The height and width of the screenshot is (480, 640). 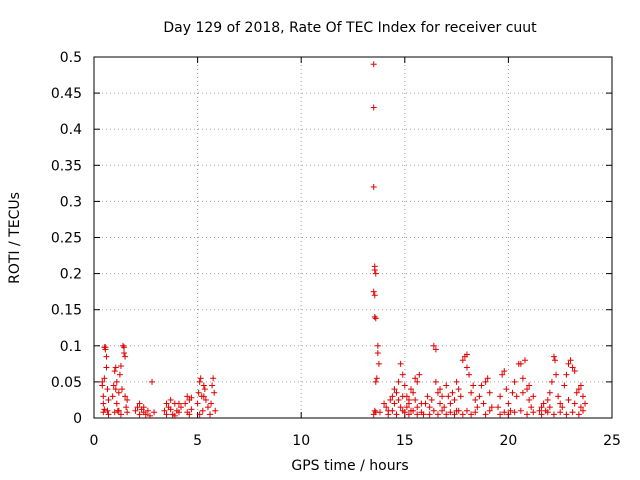 What do you see at coordinates (66, 94) in the screenshot?
I see `y-tick-label: 0.45` at bounding box center [66, 94].